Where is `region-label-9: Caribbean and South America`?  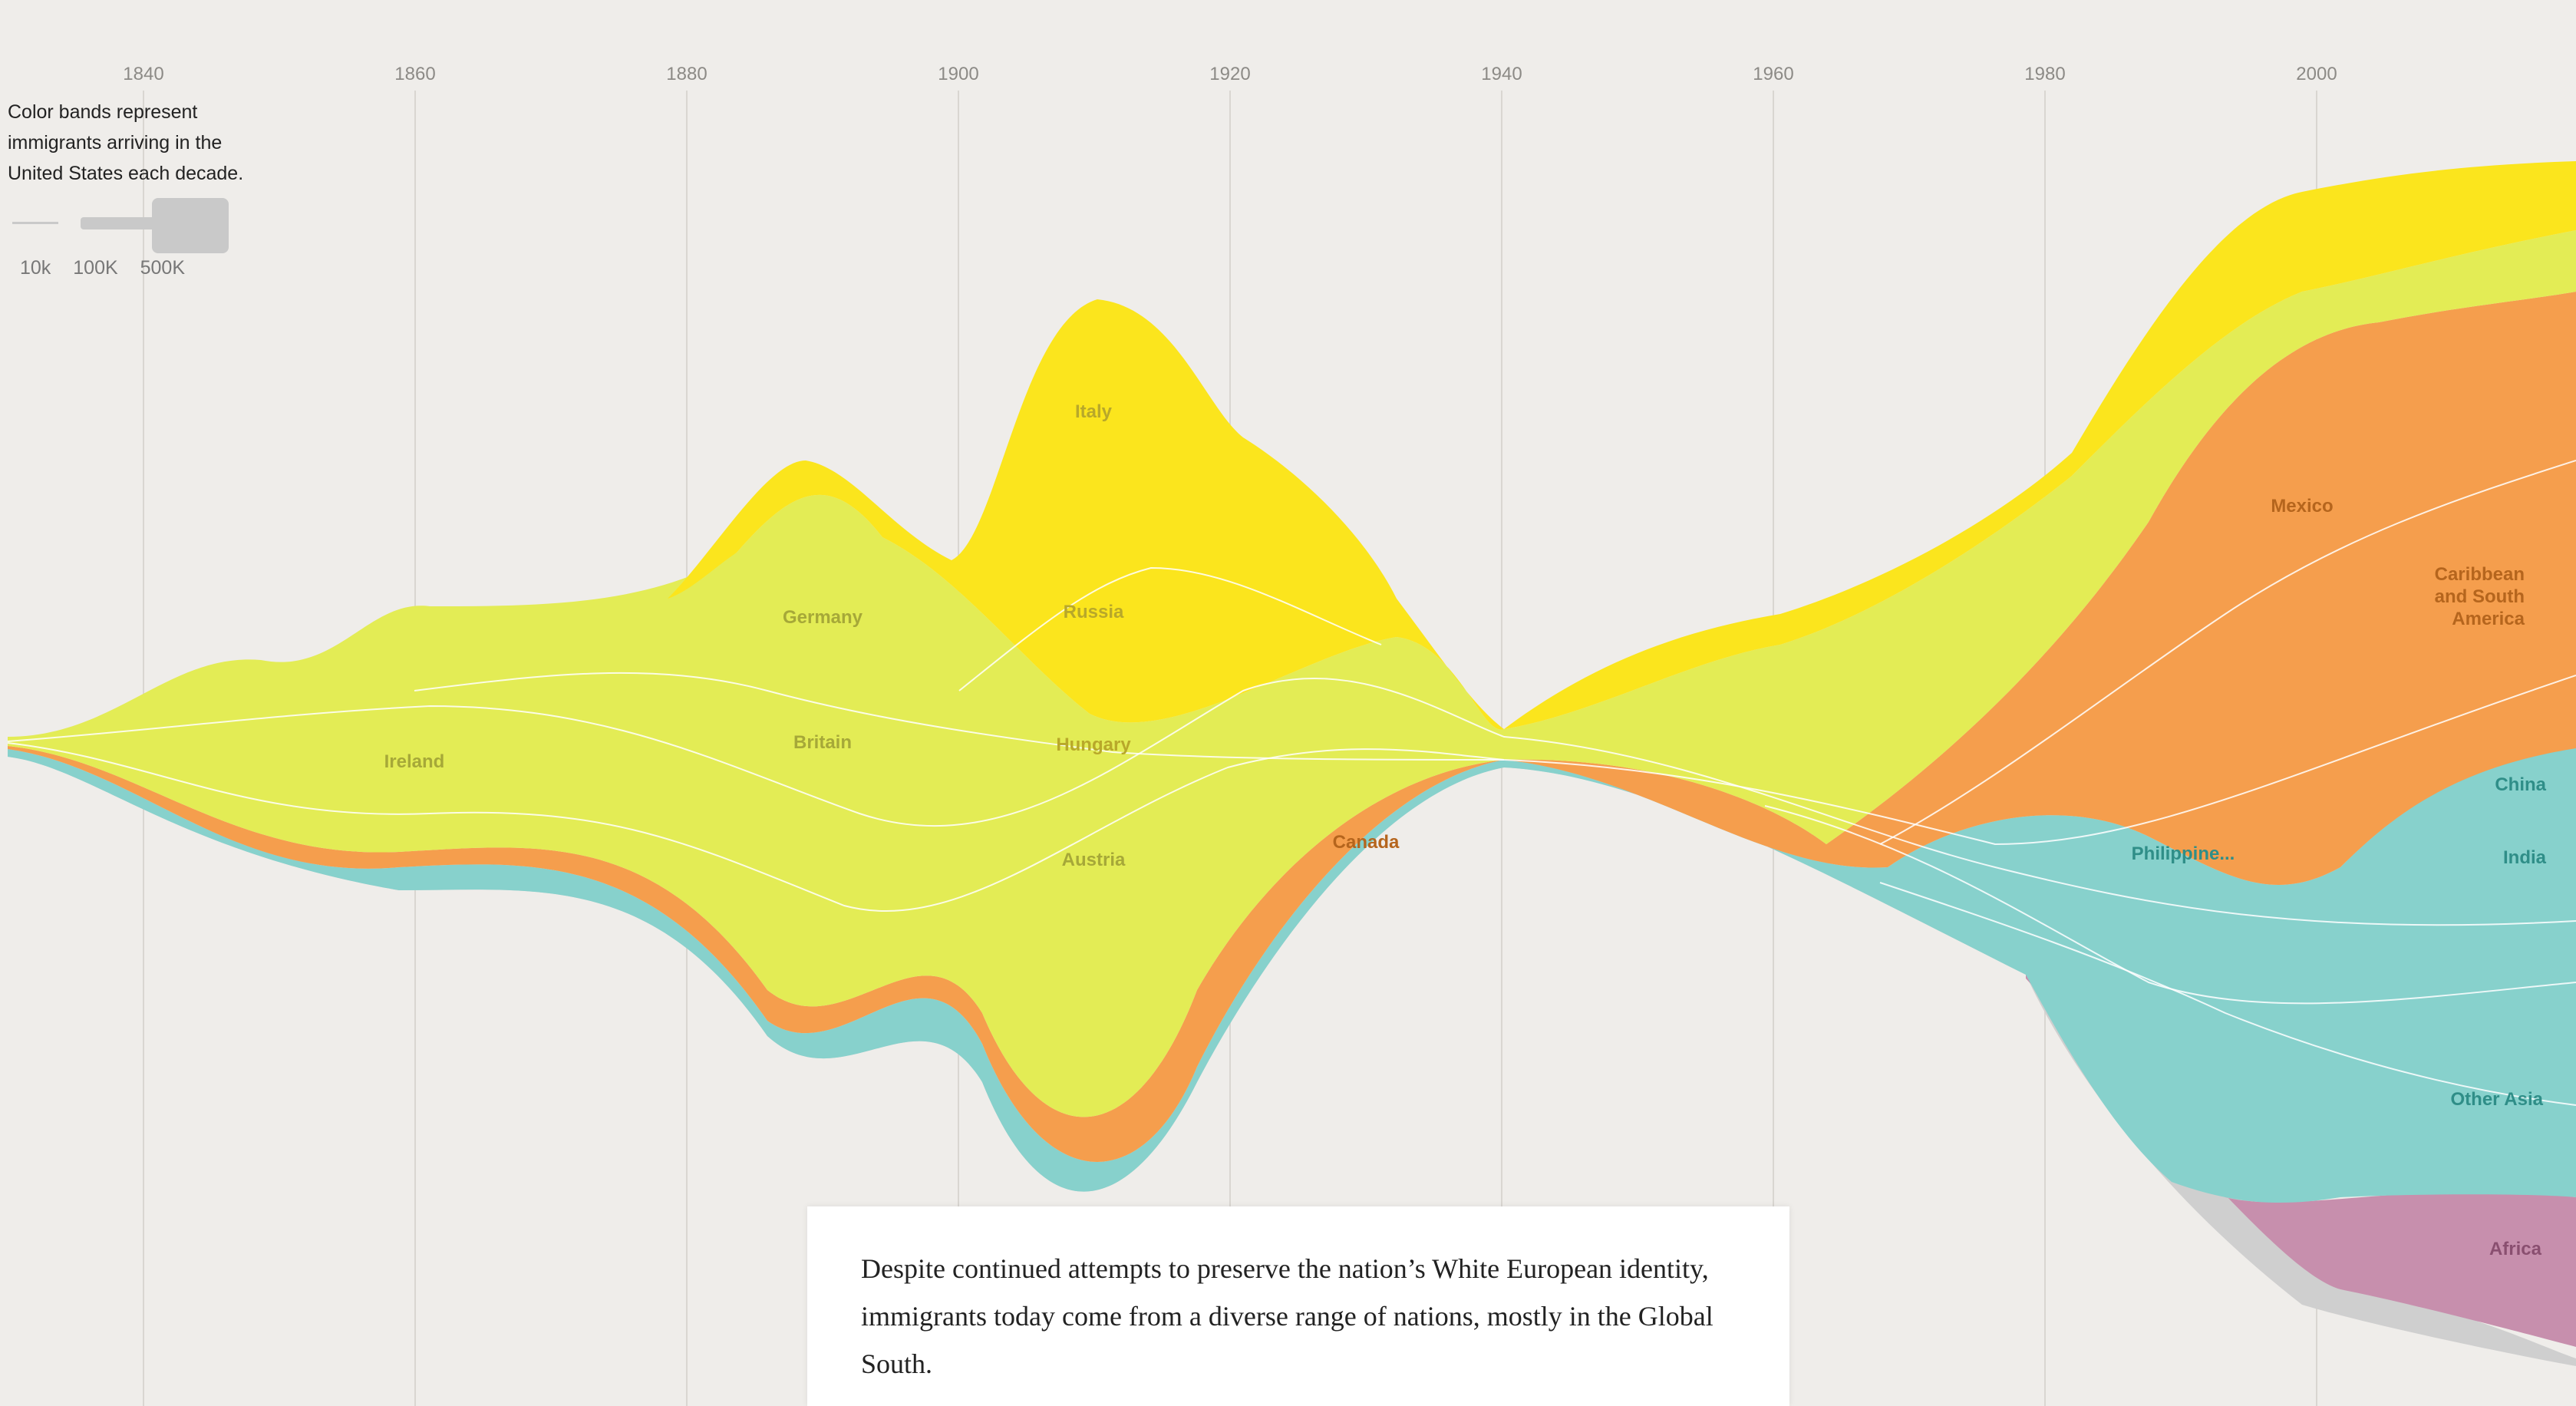 region-label-9: Caribbean and South America is located at coordinates (2480, 597).